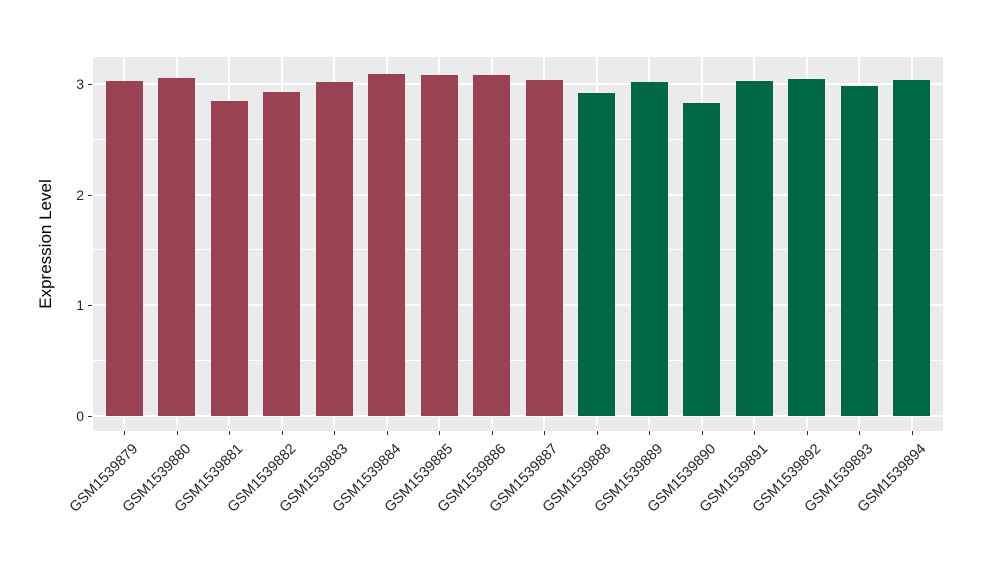 This screenshot has width=1000, height=580. What do you see at coordinates (545, 433) in the screenshot?
I see `x-tick-GSM1539887` at bounding box center [545, 433].